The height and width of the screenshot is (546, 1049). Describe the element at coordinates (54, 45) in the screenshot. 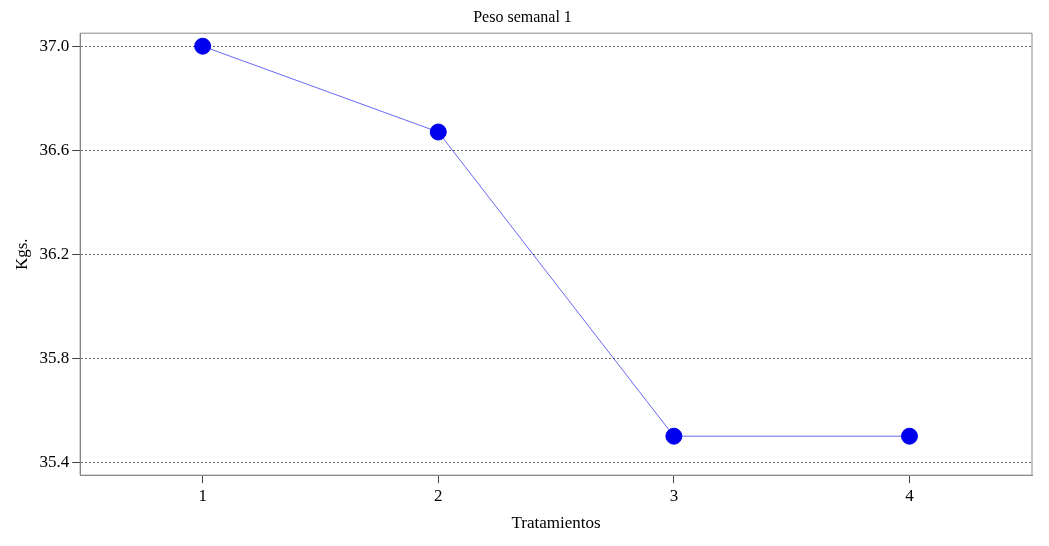

I see `y-tick-label: 37.0` at that location.